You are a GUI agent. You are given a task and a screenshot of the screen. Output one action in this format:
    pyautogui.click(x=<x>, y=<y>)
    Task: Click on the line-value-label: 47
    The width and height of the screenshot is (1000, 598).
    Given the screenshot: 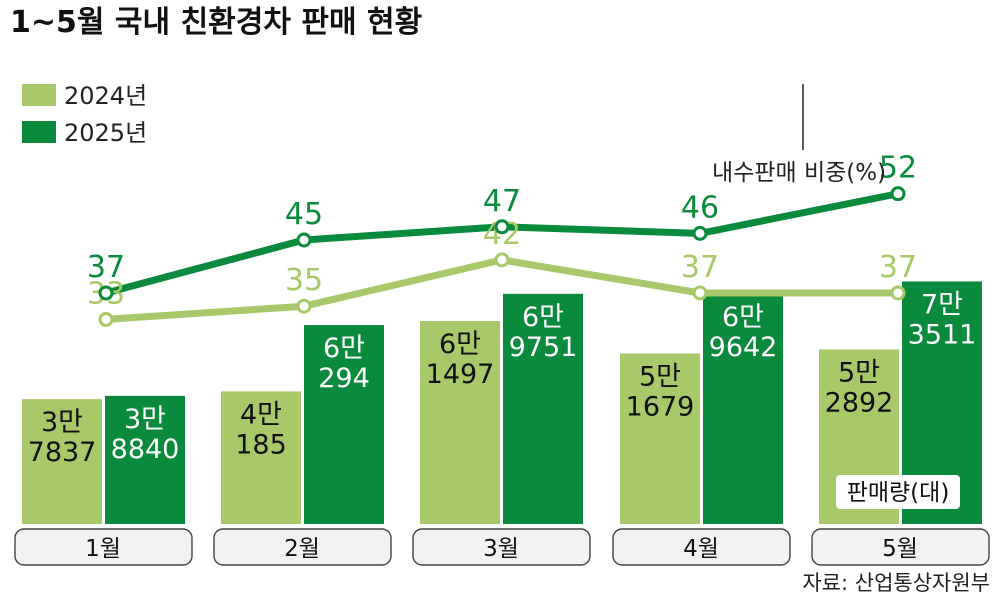 What is the action you would take?
    pyautogui.click(x=502, y=201)
    